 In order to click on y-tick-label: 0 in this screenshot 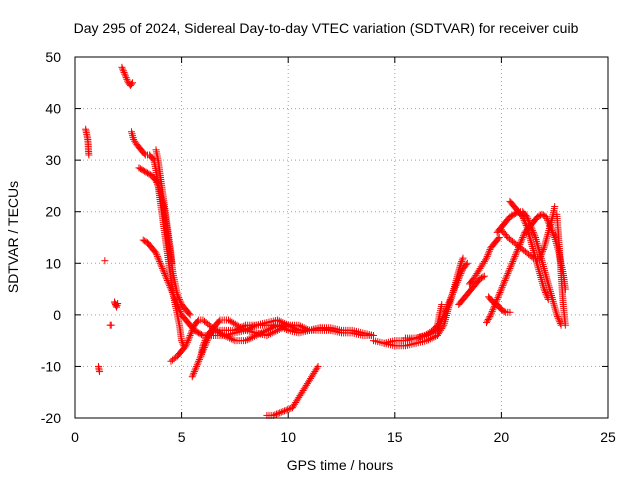, I will do `click(57, 315)`.